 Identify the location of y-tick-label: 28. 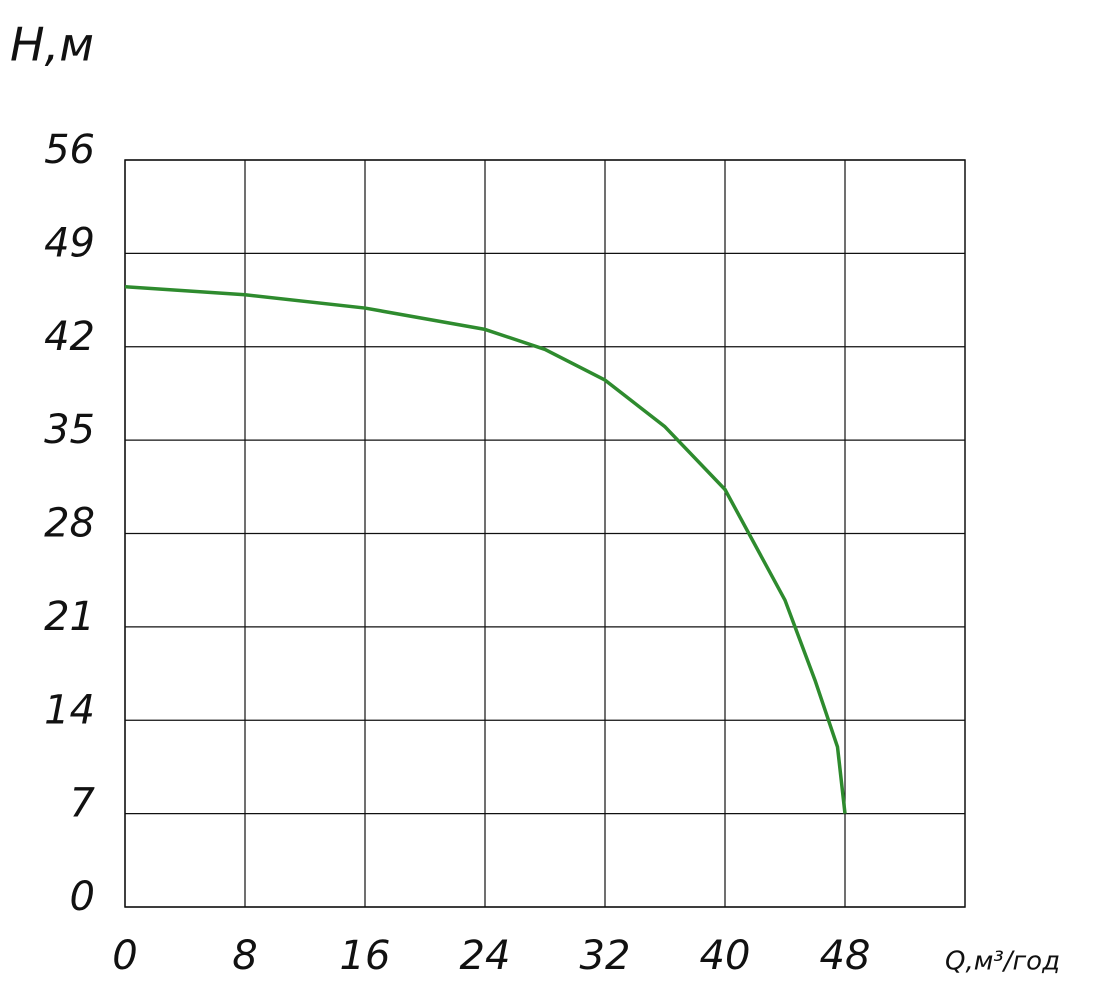
(69, 524).